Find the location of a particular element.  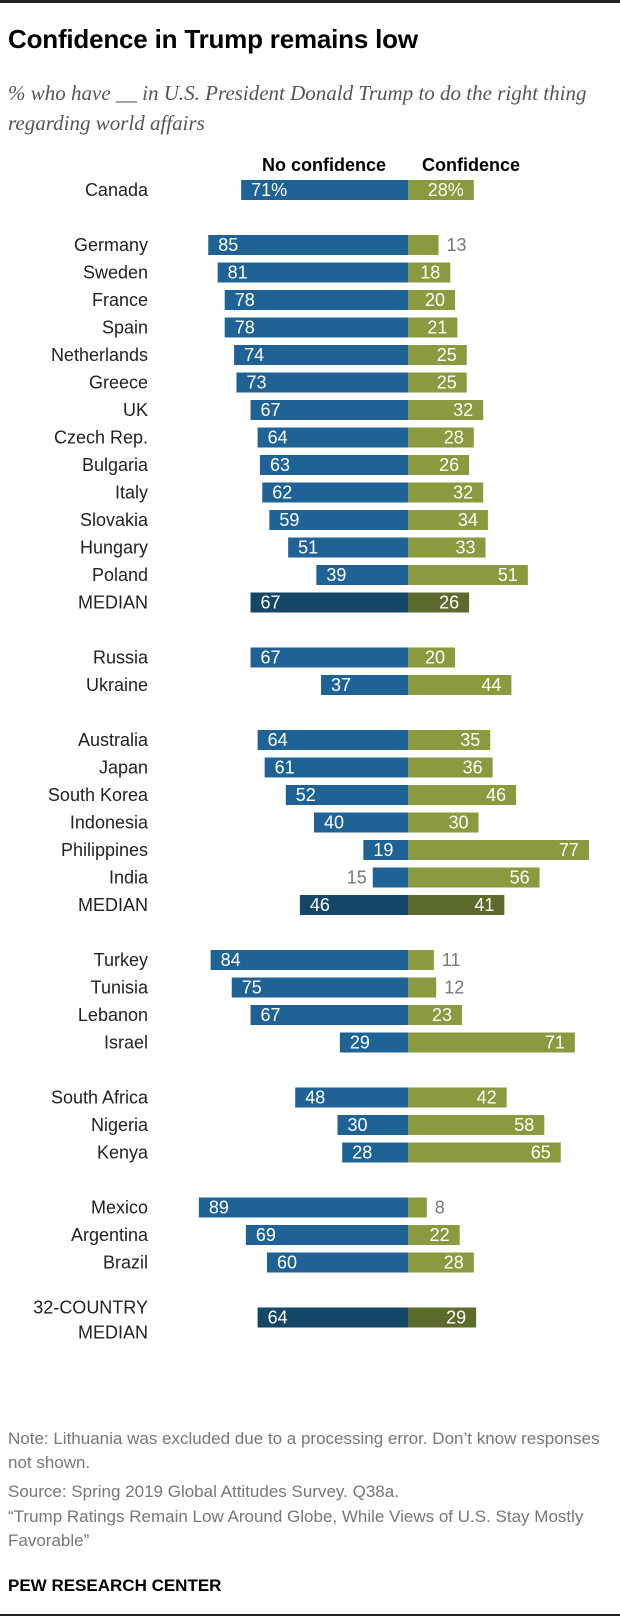

top-rule is located at coordinates (310, 1).